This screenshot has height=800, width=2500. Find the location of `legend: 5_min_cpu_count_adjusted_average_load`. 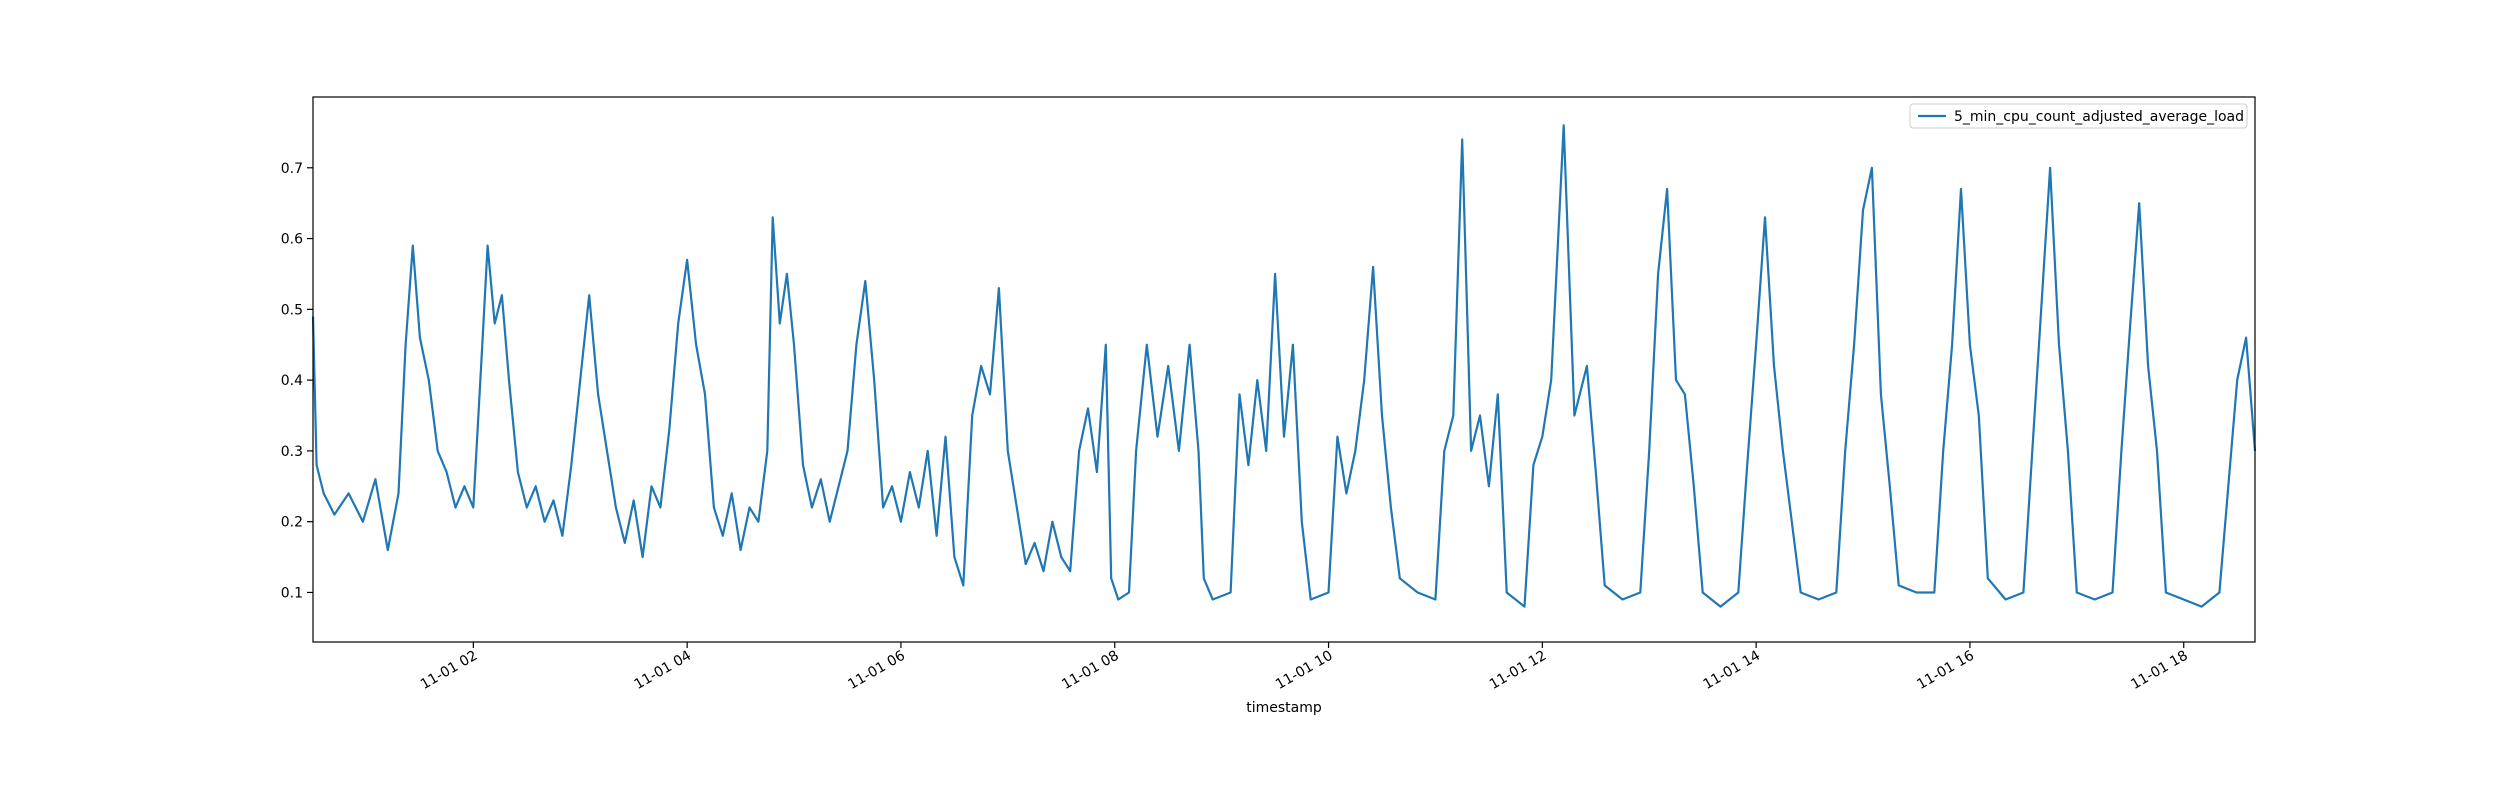

legend: 5_min_cpu_count_adjusted_average_load is located at coordinates (2078, 116).